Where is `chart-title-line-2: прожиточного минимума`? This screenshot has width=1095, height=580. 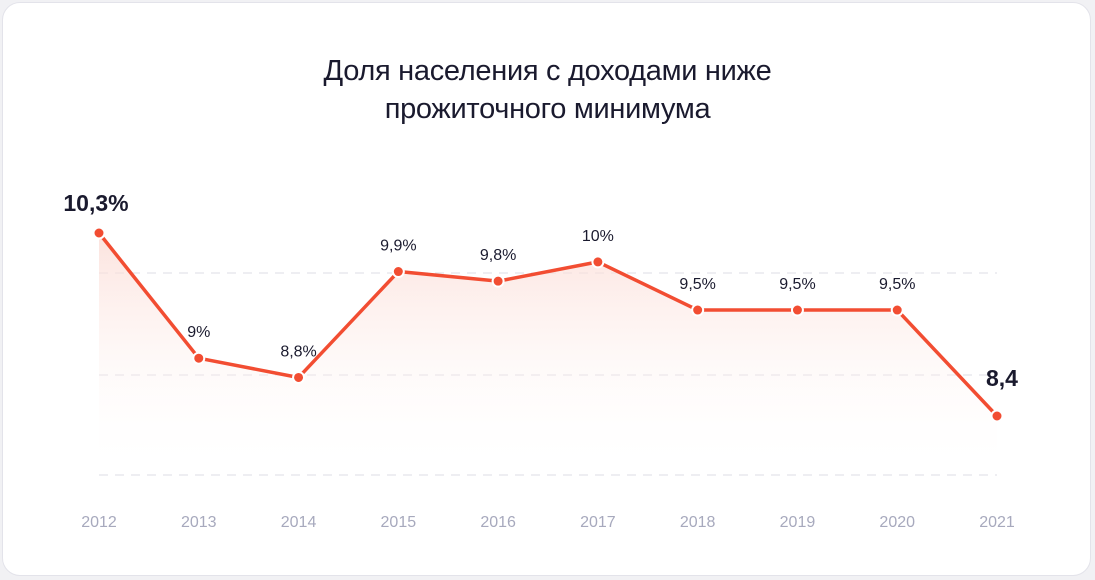 chart-title-line-2: прожиточного минимума is located at coordinates (547, 109).